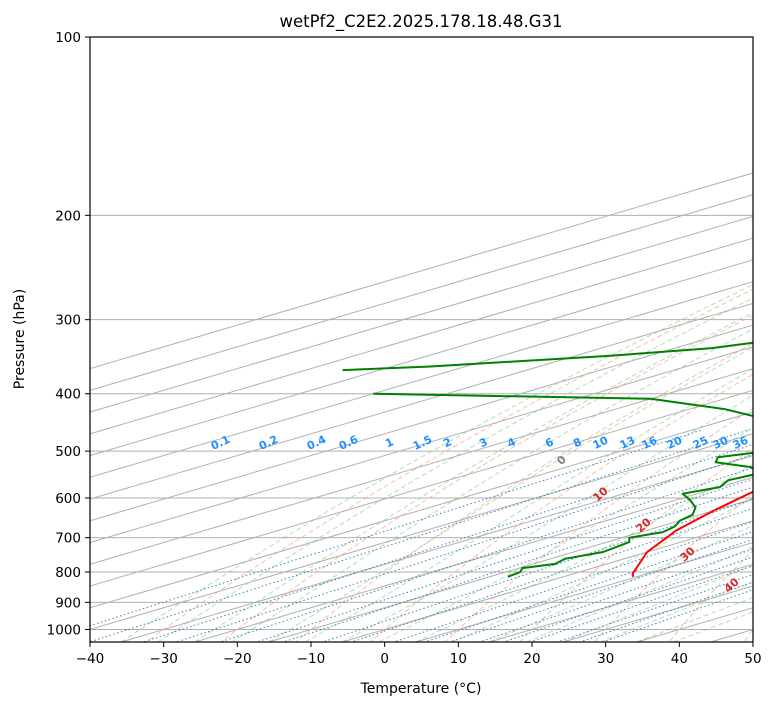 This screenshot has height=708, width=775. I want to click on x-axis-title: Temperature (°C), so click(421, 689).